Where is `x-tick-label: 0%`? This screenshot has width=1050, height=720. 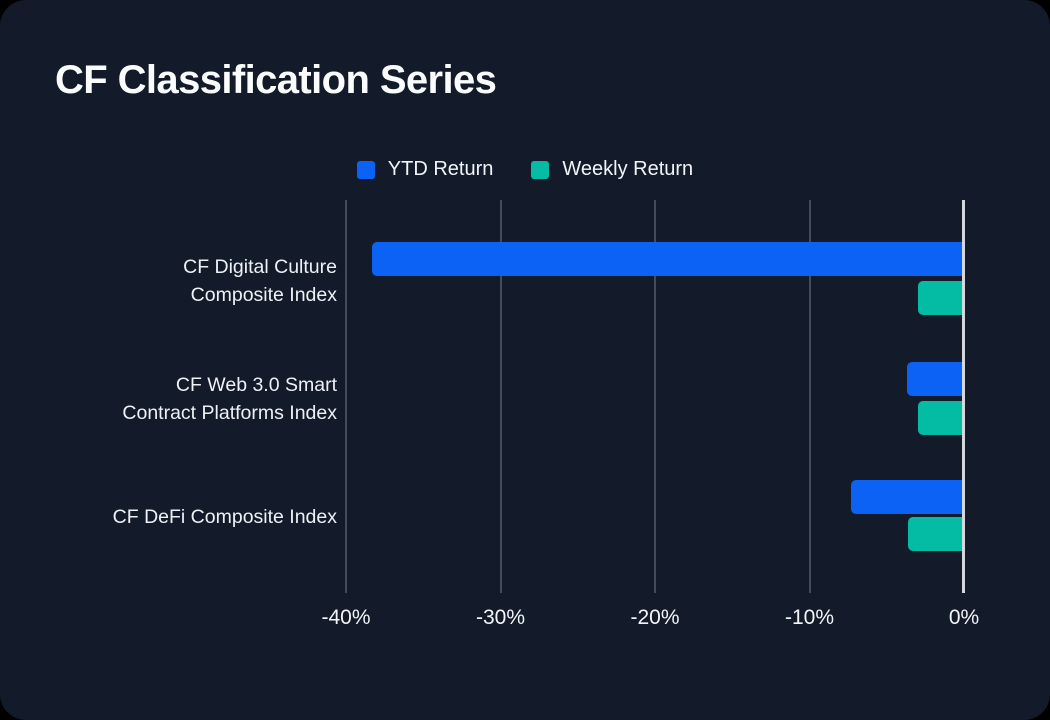 x-tick-label: 0% is located at coordinates (964, 617).